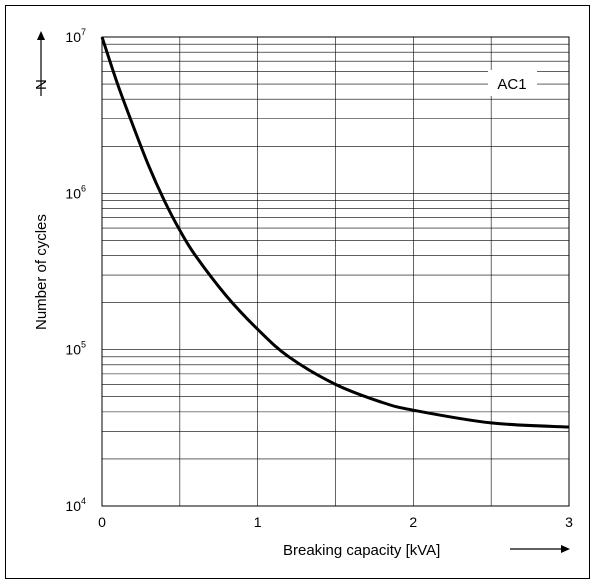  What do you see at coordinates (75, 192) in the screenshot?
I see `y-tick-label: 10⁶` at bounding box center [75, 192].